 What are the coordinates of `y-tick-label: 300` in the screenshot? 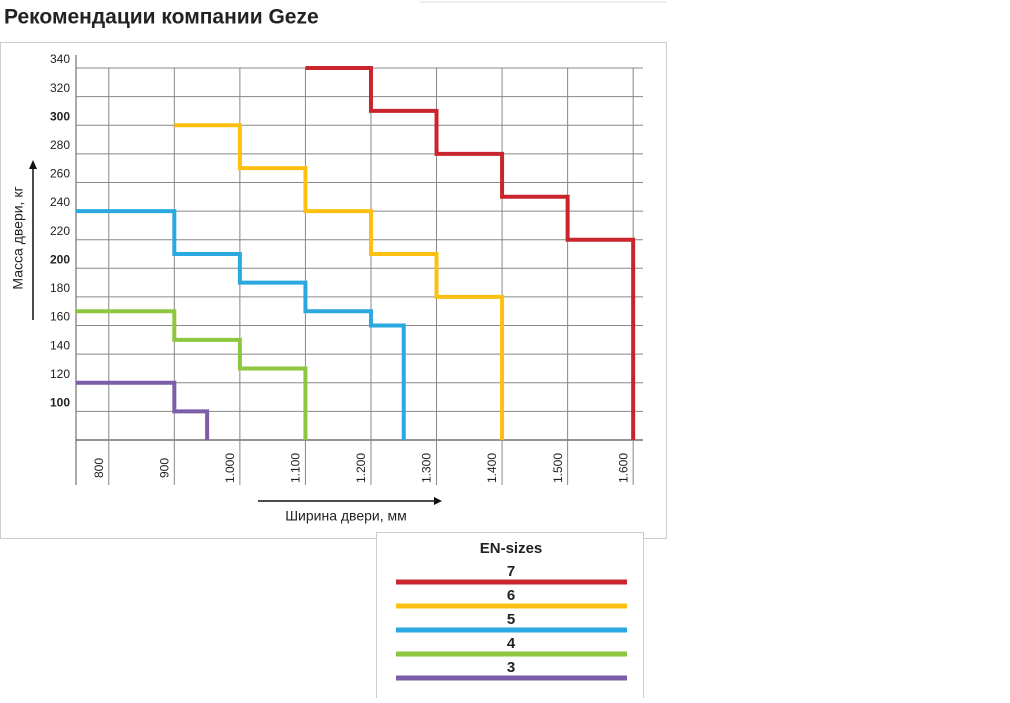 It's located at (60, 116).